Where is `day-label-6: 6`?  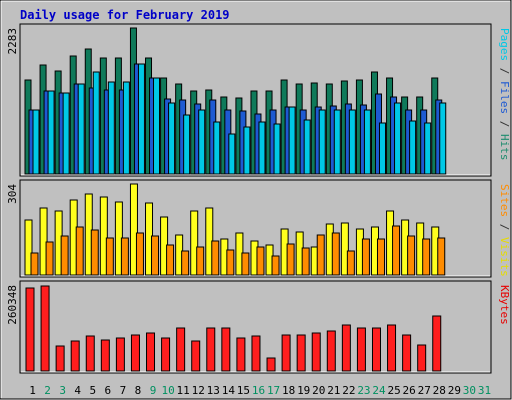 day-label-6: 6 is located at coordinates (108, 390).